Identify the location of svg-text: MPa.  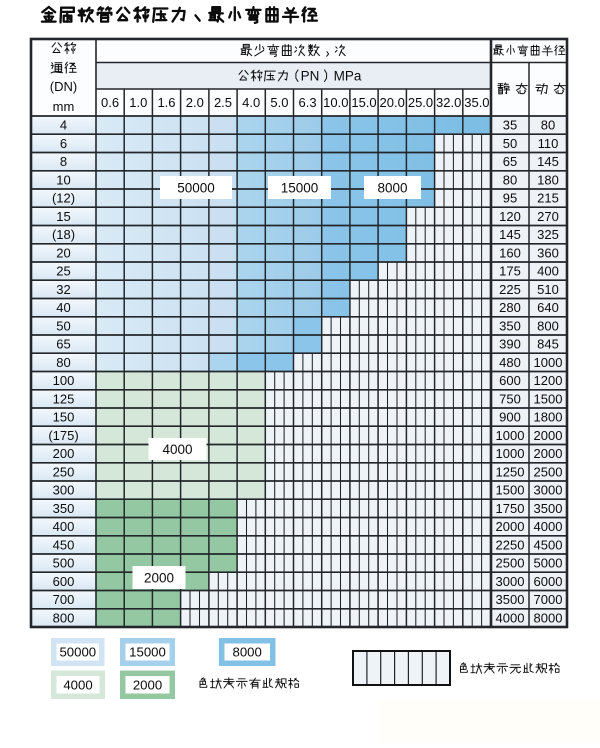
(348, 76).